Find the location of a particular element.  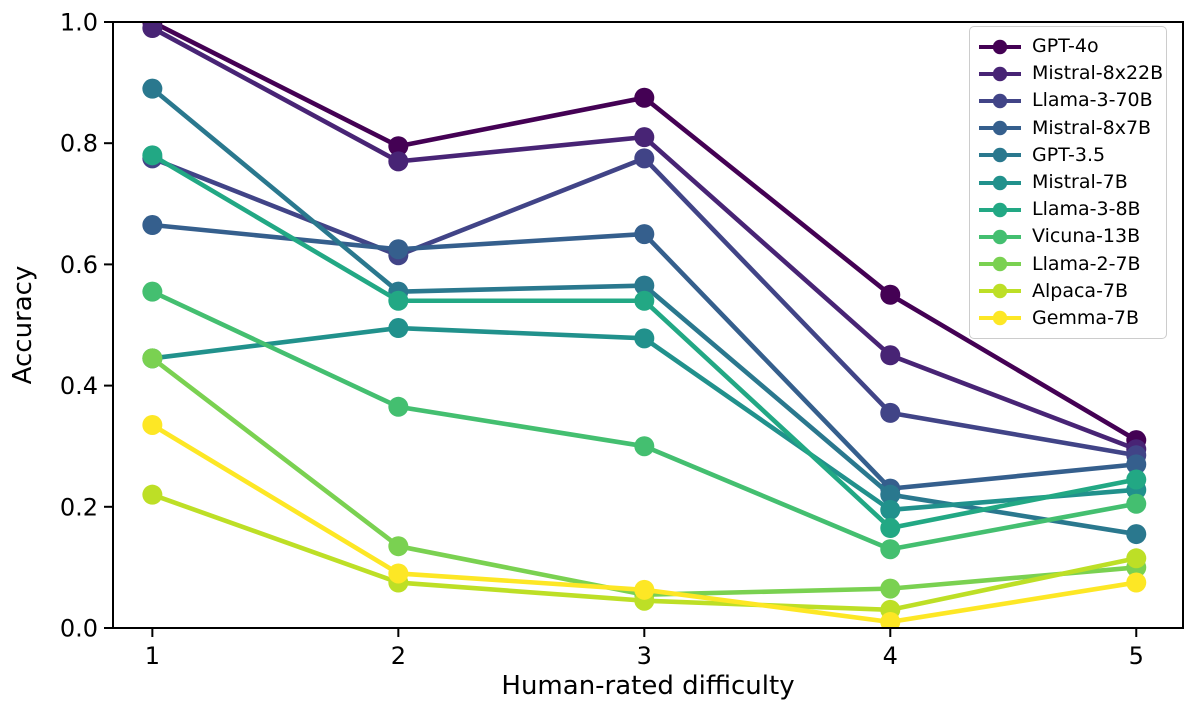

legend-item-Llama-2-7B: Llama-2-7B is located at coordinates (1068, 264).